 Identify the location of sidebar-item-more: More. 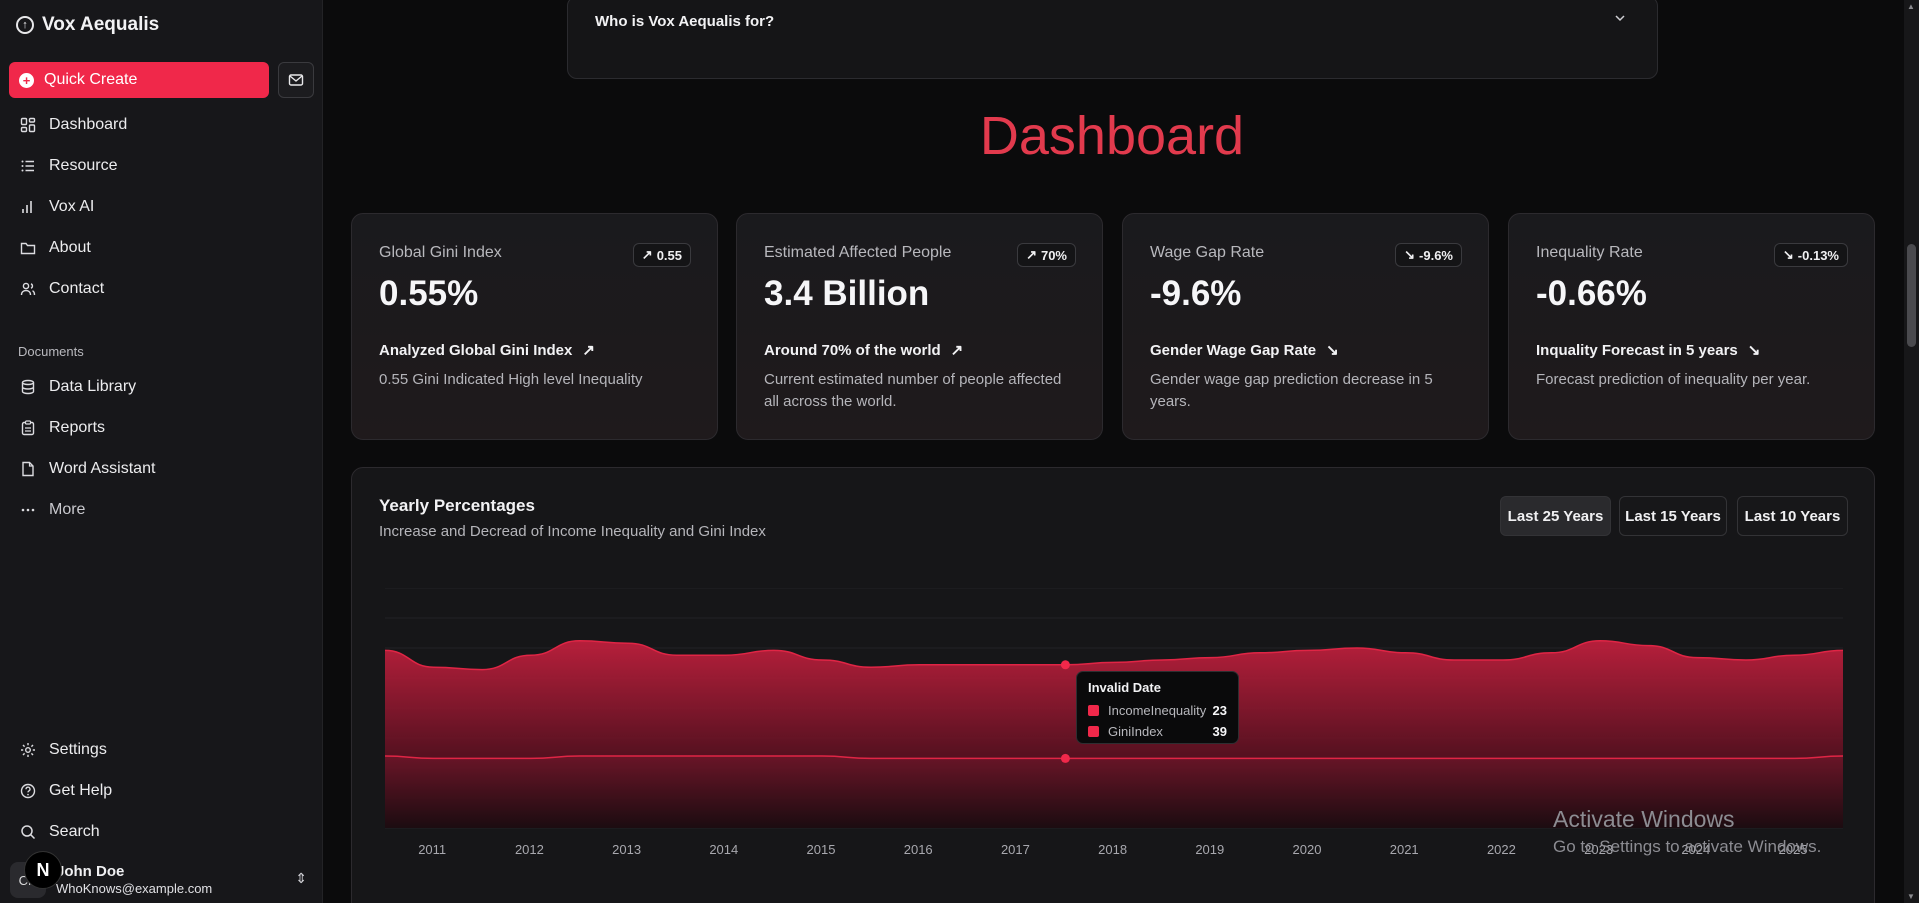
(160, 509).